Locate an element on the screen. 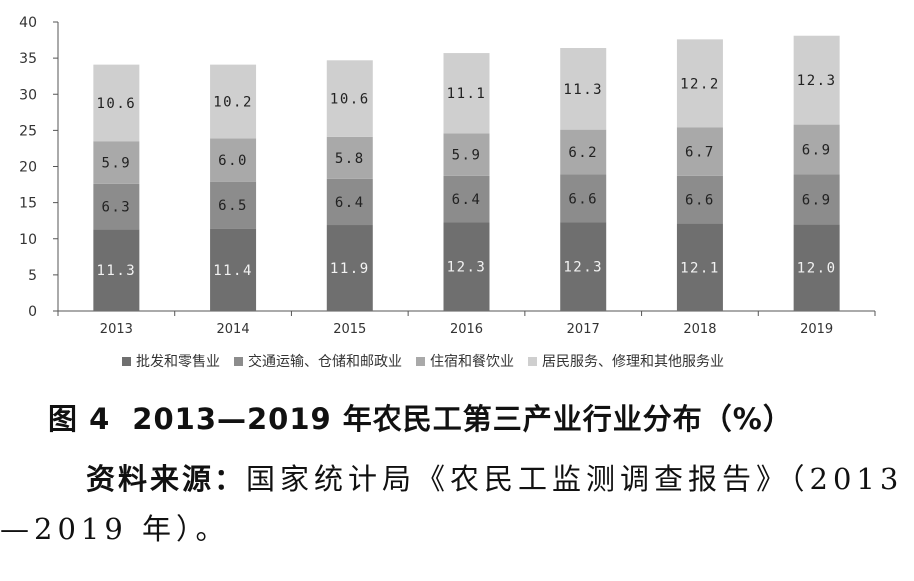  legend-item-hospitality: 住宿和餐饮业 is located at coordinates (465, 361).